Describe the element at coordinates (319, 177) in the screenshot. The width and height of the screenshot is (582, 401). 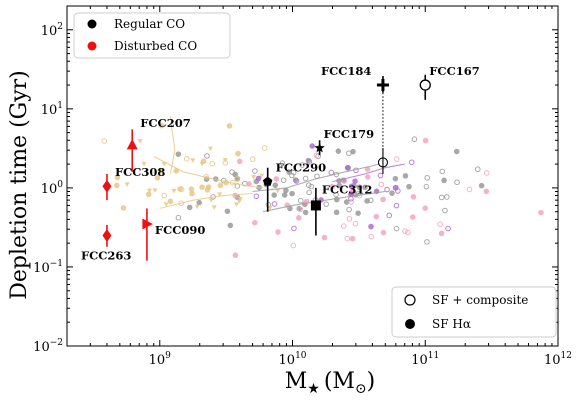
I see `sample-track` at that location.